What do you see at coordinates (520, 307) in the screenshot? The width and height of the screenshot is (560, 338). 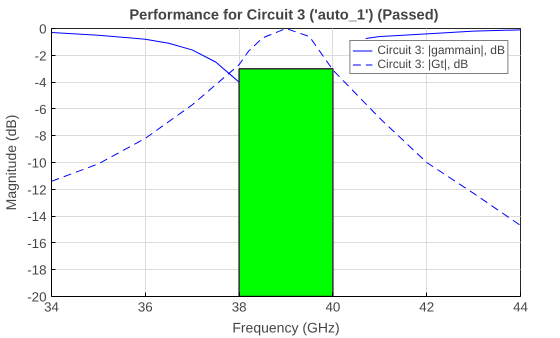 I see `x-tick-label: 44` at bounding box center [520, 307].